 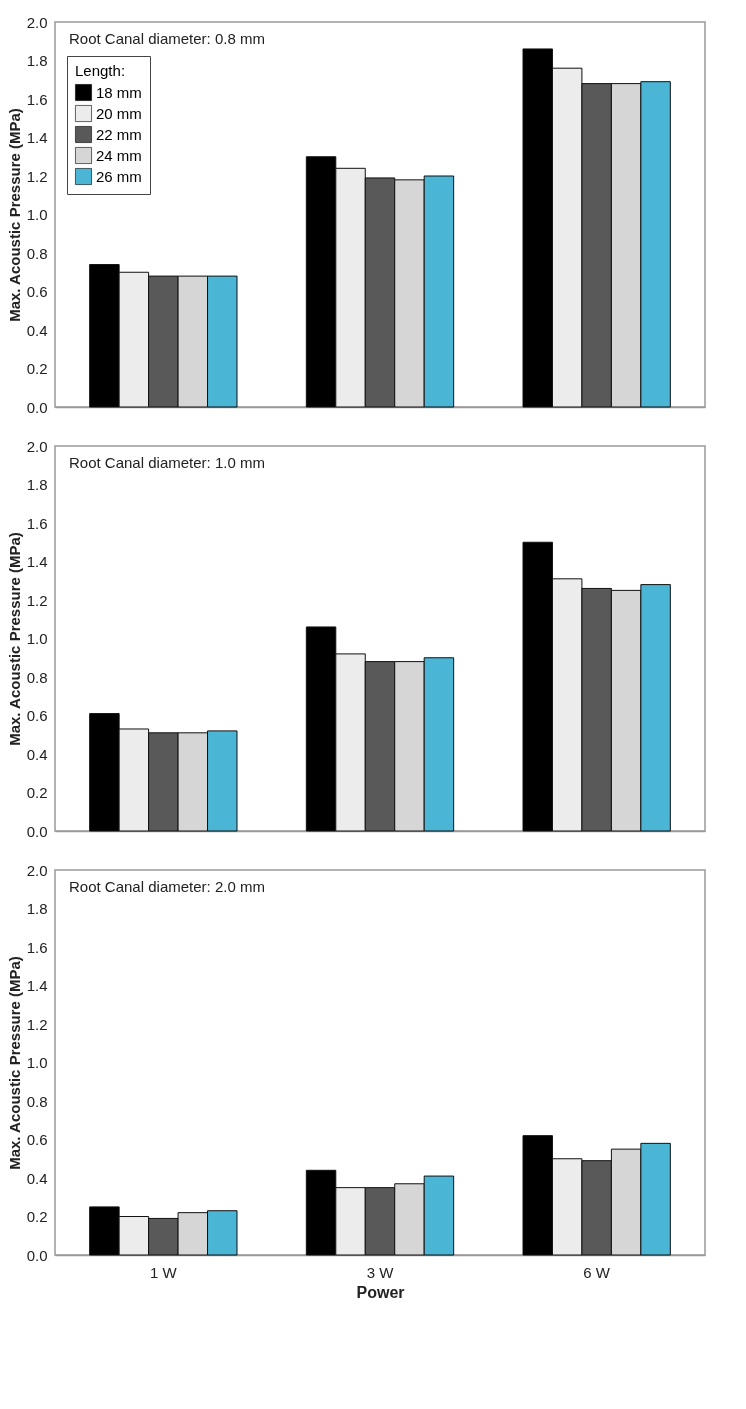 What do you see at coordinates (380, 1292) in the screenshot?
I see `x-axis-title: Power` at bounding box center [380, 1292].